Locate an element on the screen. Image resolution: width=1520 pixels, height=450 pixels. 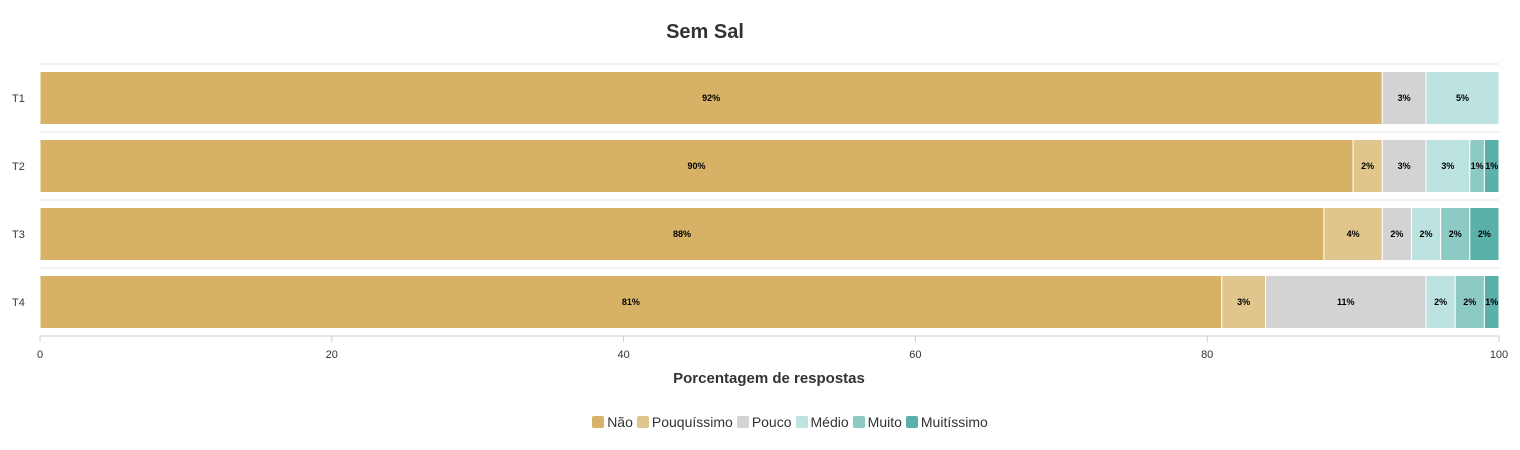
x-tick-label: 0 is located at coordinates (40, 355).